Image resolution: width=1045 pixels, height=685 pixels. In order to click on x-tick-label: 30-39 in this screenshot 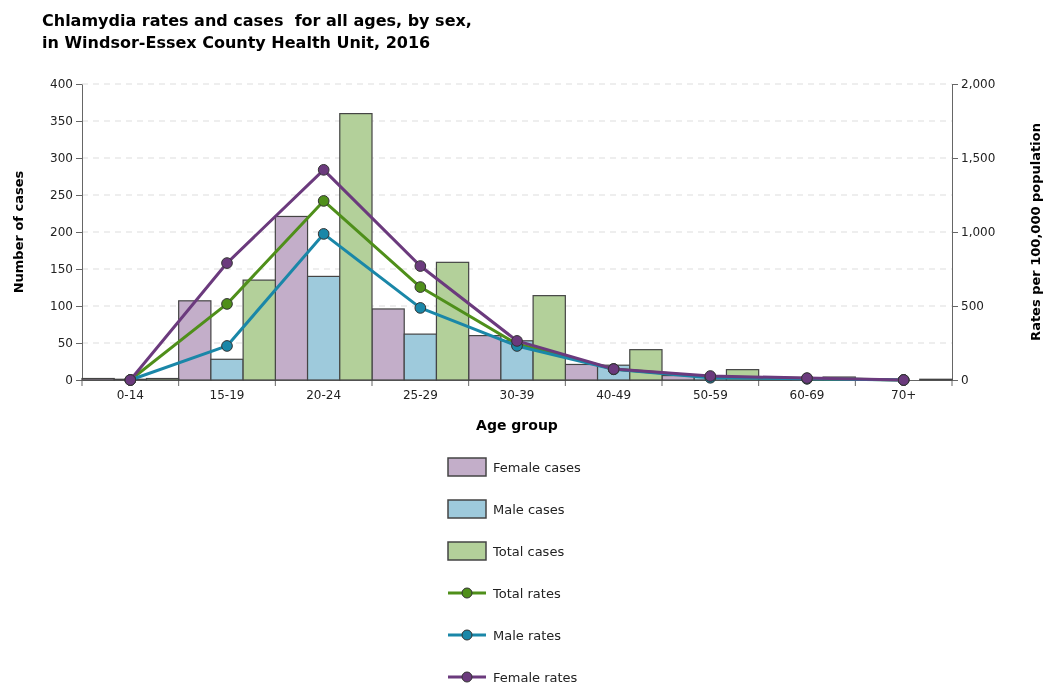, I will do `click(517, 394)`.